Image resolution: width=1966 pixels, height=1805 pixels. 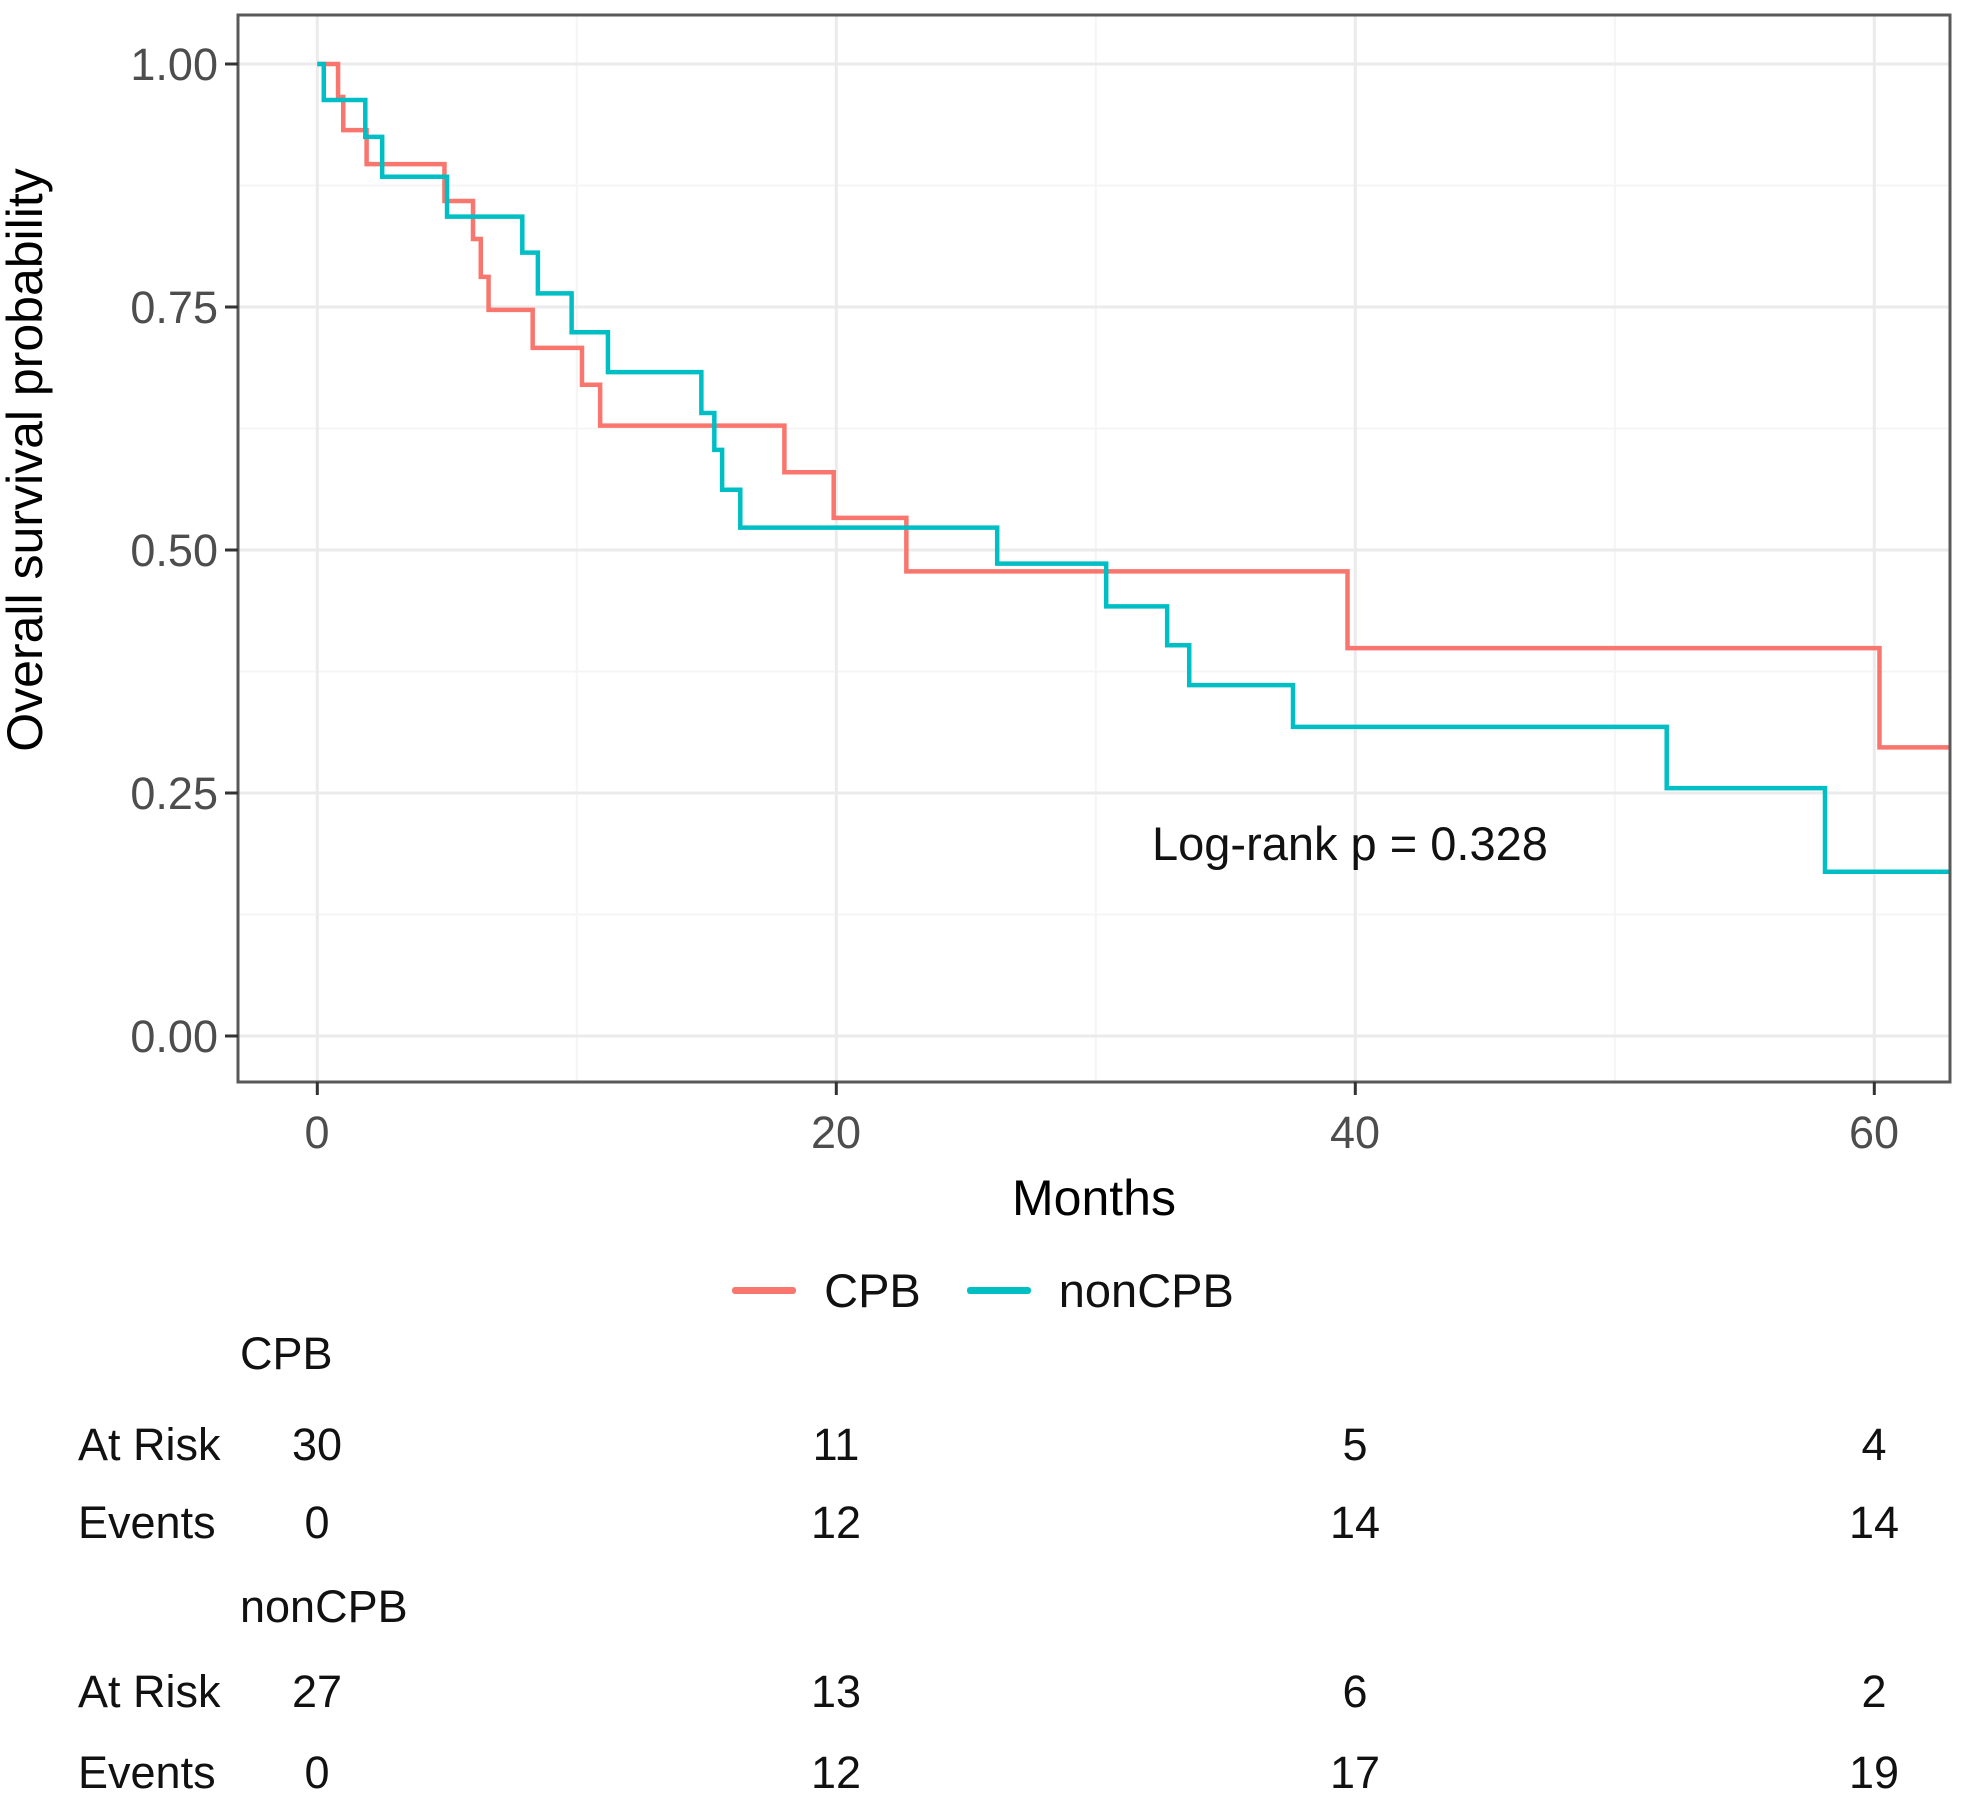 What do you see at coordinates (316, 1132) in the screenshot?
I see `x-tick-label: 0` at bounding box center [316, 1132].